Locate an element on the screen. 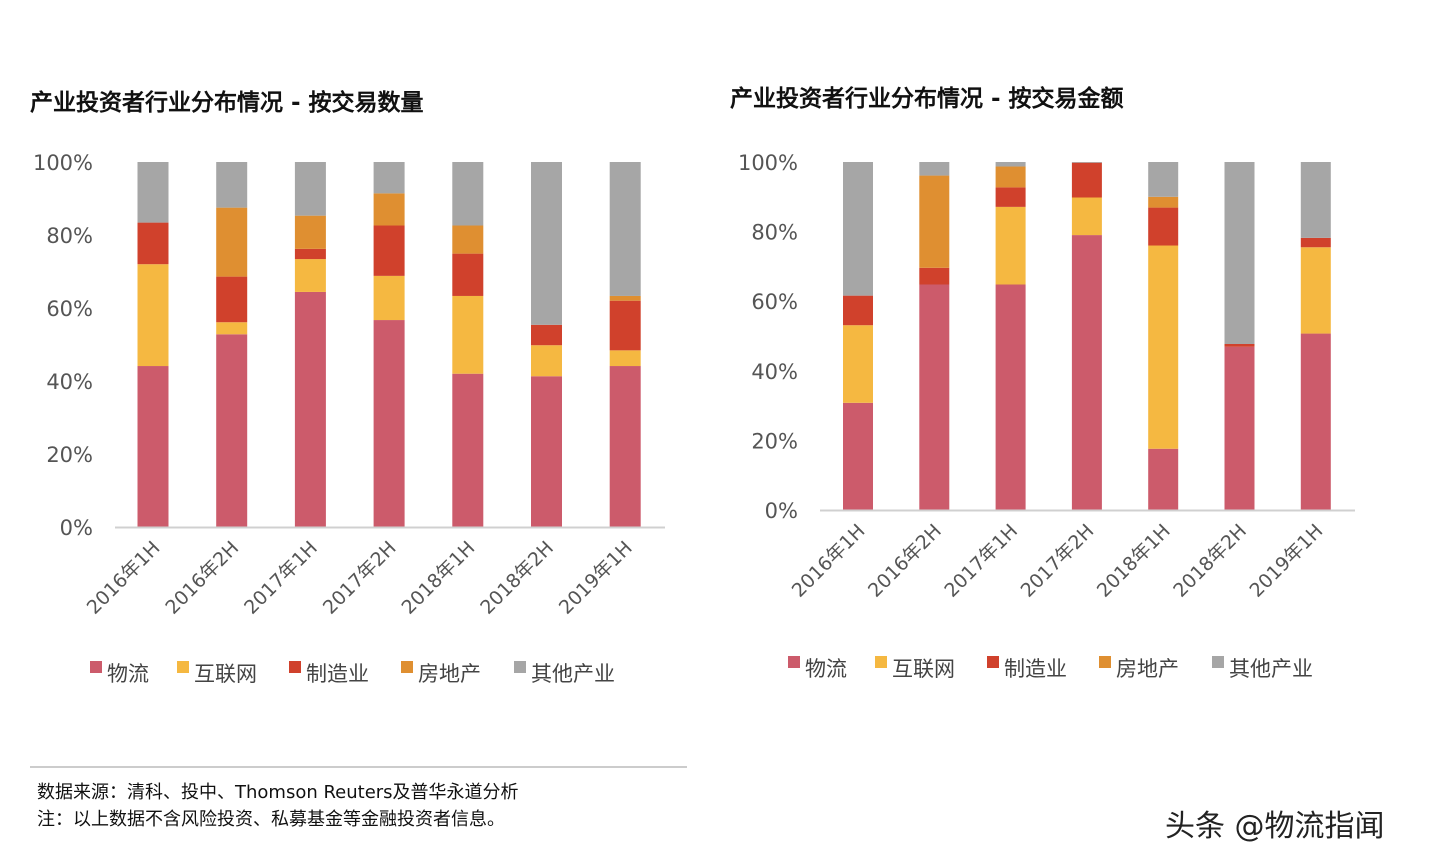 This screenshot has height=868, width=1456. footnote-note: 注：以上数据不含风险投资、私募基金等金融投资者信息。 is located at coordinates (271, 819).